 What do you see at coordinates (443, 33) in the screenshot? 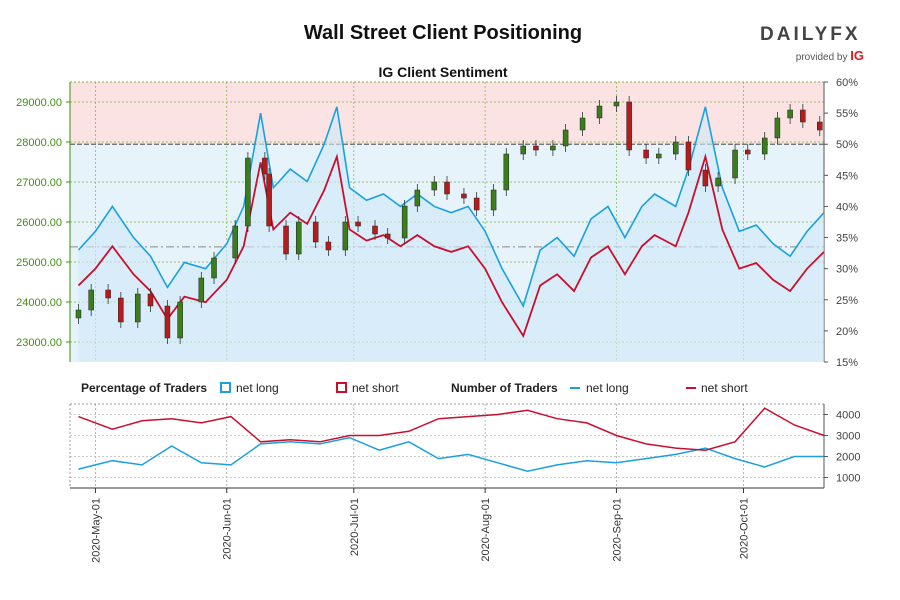
I see `chart-title: Wall Street Client Positioning` at bounding box center [443, 33].